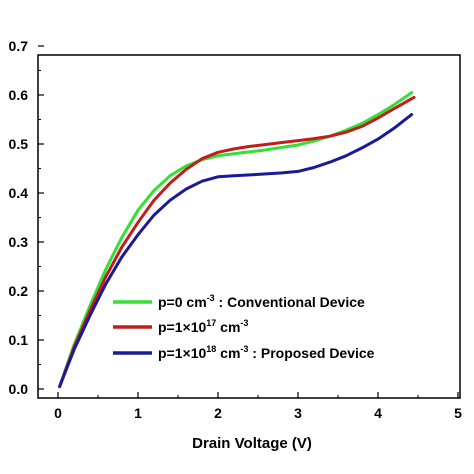 This screenshot has width=474, height=474. What do you see at coordinates (211, 349) in the screenshot?
I see `legend-superscript: 18` at bounding box center [211, 349].